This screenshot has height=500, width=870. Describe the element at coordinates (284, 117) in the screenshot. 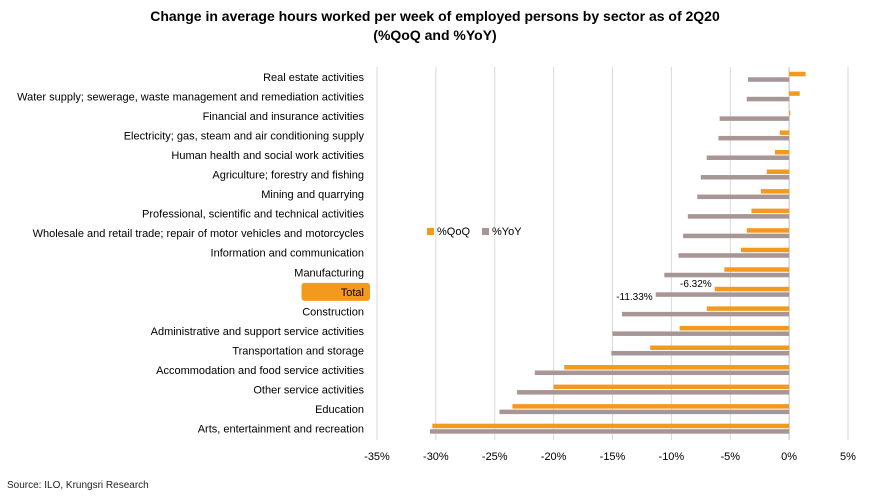

I see `category-label: Financial and insurance activities` at that location.